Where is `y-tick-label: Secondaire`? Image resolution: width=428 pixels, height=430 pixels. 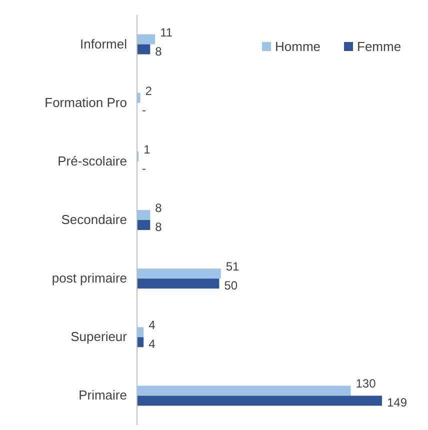 y-tick-label: Secondaire is located at coordinates (94, 219).